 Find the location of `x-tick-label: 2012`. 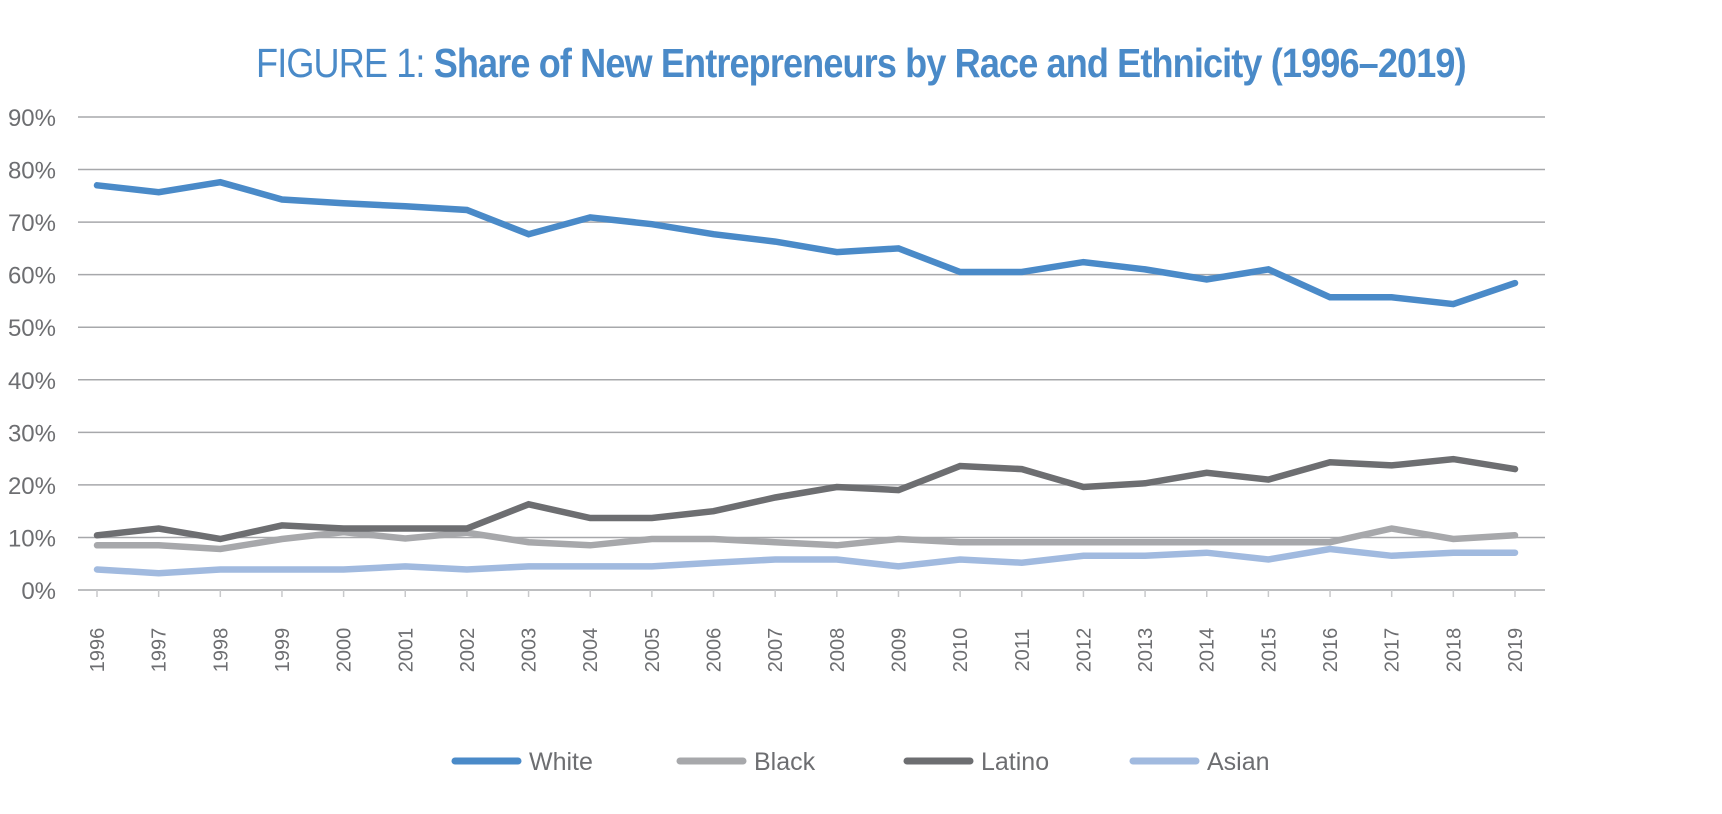

x-tick-label: 2012 is located at coordinates (1084, 650).